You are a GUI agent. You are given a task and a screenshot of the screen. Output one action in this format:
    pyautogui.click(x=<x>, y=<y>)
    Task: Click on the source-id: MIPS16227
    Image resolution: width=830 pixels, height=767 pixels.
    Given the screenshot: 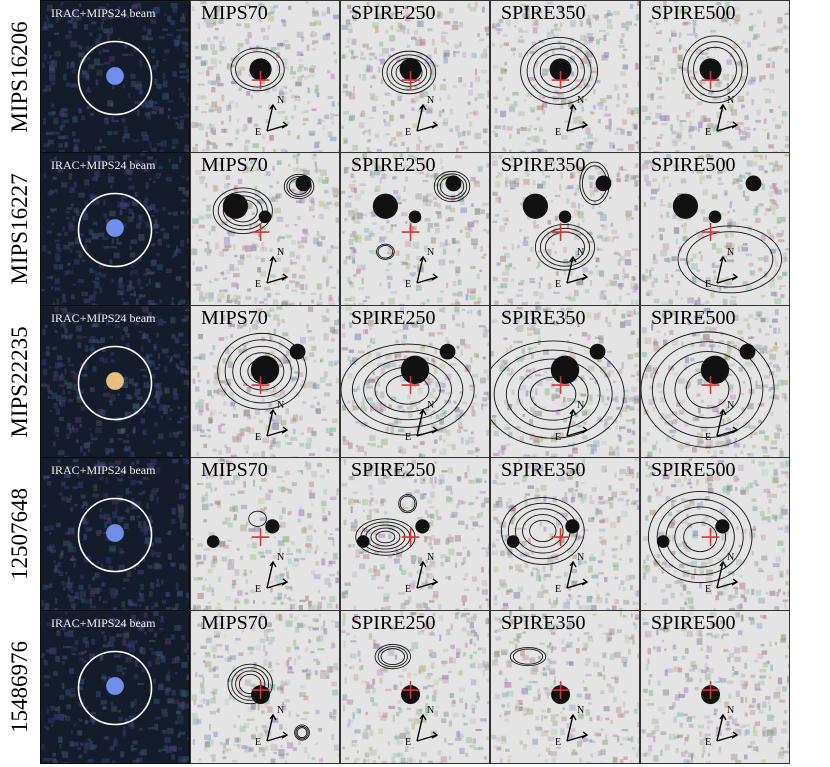 What is the action you would take?
    pyautogui.click(x=19, y=229)
    